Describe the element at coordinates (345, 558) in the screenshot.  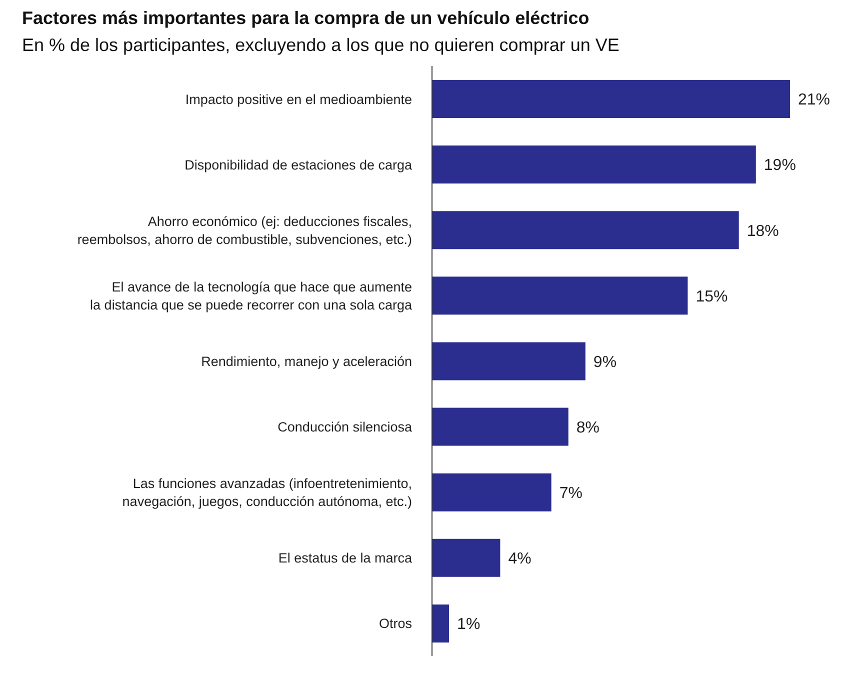
I see `y-tick-label: El estatus de la marca` at that location.